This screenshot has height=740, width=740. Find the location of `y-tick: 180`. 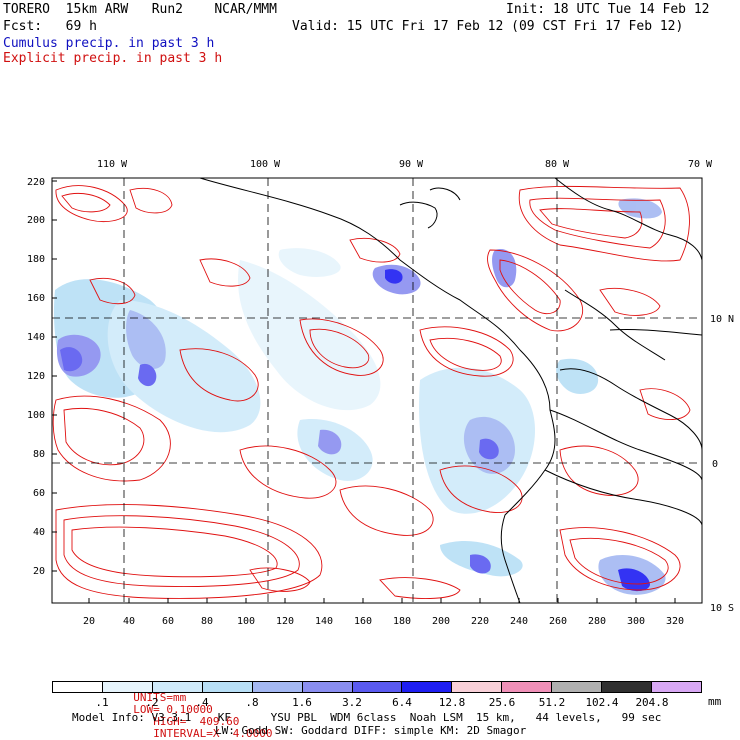

y-tick: 180 is located at coordinates (36, 259).